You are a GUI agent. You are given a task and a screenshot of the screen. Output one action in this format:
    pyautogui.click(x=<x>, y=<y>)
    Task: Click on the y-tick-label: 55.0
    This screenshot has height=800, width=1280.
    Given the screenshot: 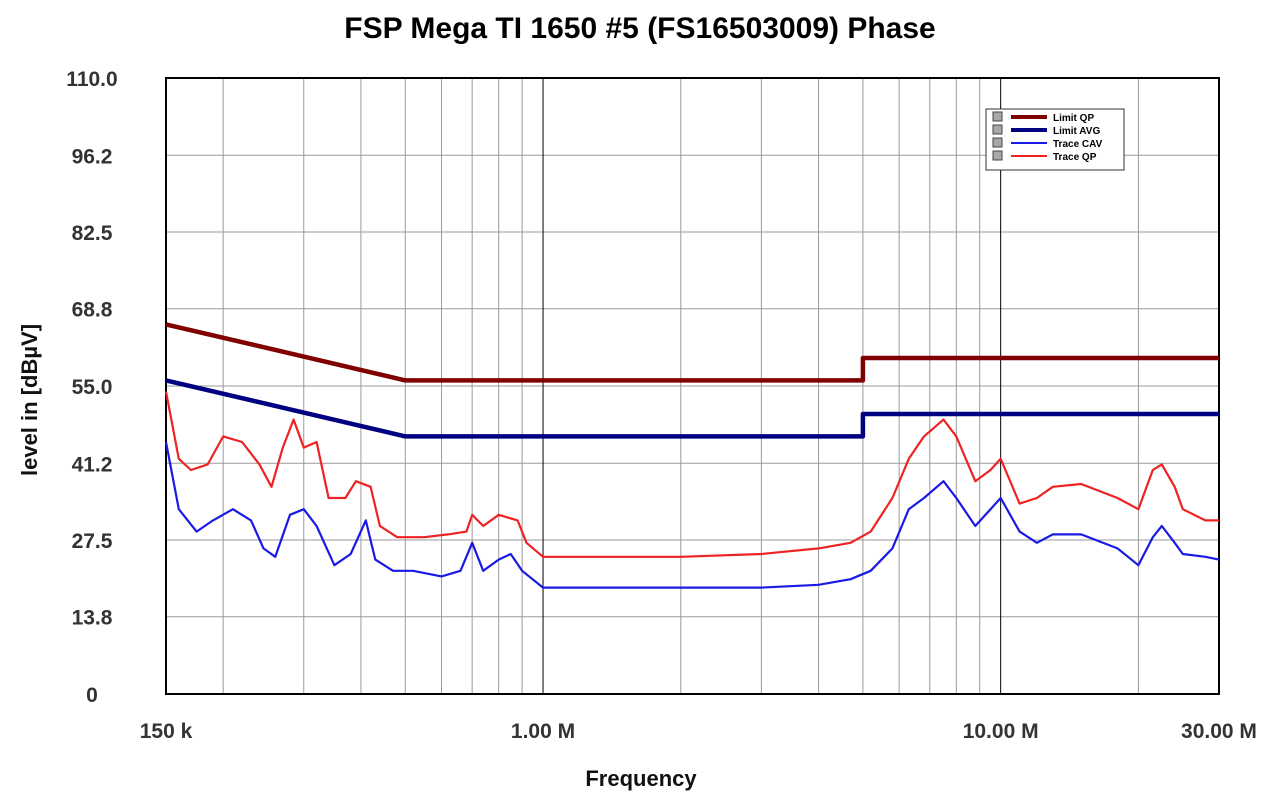 What is the action you would take?
    pyautogui.click(x=92, y=387)
    